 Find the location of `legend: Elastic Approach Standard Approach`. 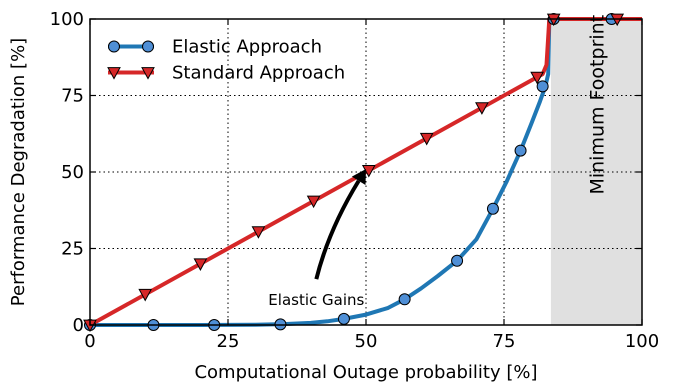

legend: Elastic Approach Standard Approach is located at coordinates (226, 60).